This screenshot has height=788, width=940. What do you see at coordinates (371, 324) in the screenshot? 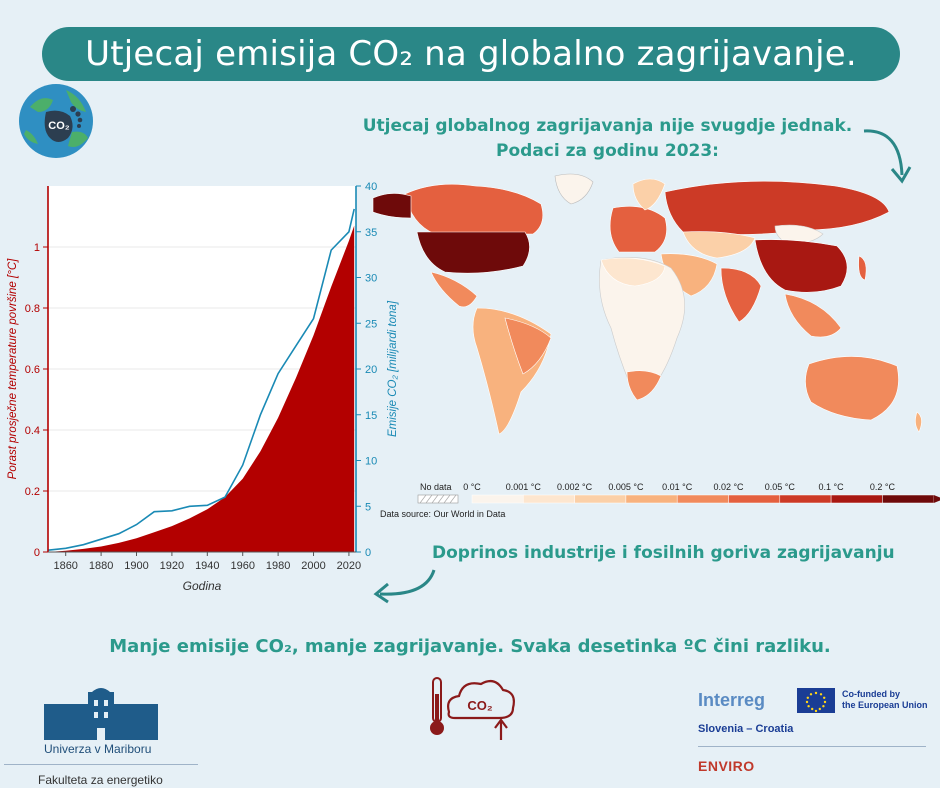
I see `right-tick-label: 25` at bounding box center [371, 324].